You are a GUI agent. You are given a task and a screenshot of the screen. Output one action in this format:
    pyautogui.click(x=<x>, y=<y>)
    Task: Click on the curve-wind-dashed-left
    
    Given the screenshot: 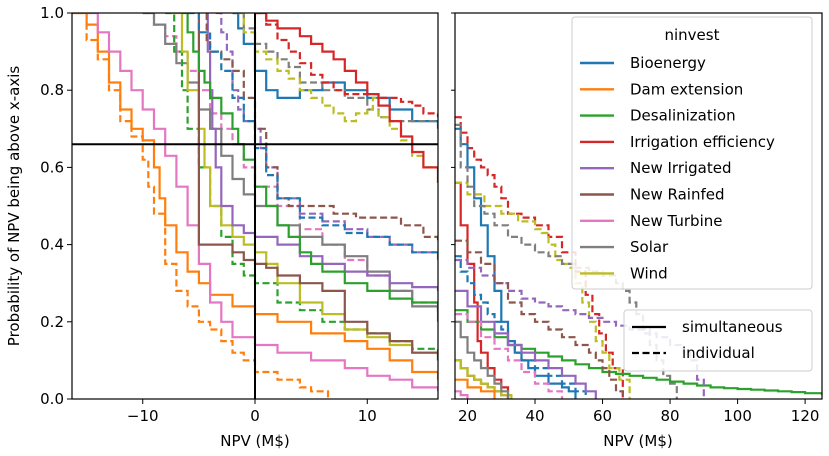 What is the action you would take?
    pyautogui.click(x=338, y=98)
    